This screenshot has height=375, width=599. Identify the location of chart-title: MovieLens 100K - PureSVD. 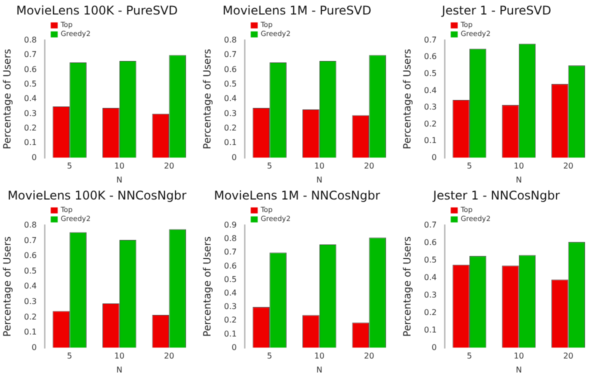
(97, 10).